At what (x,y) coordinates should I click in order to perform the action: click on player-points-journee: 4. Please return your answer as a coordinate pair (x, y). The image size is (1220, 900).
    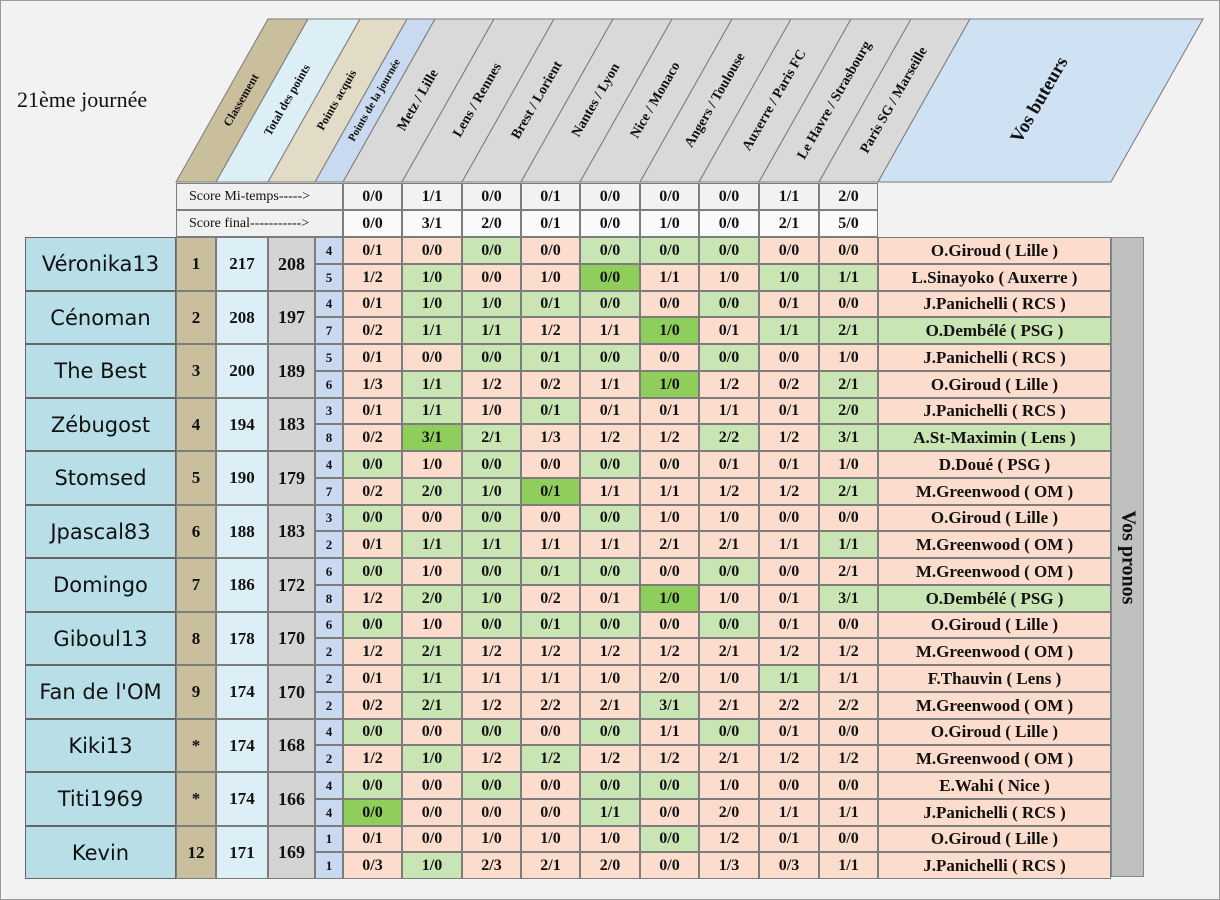
    Looking at the image, I should click on (329, 812).